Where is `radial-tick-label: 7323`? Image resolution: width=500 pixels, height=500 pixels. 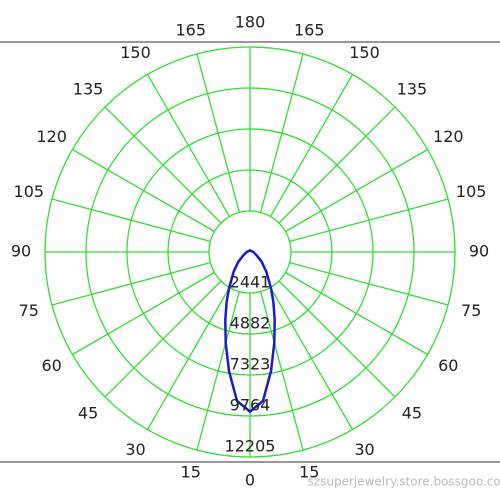
radial-tick-label: 7323 is located at coordinates (250, 364).